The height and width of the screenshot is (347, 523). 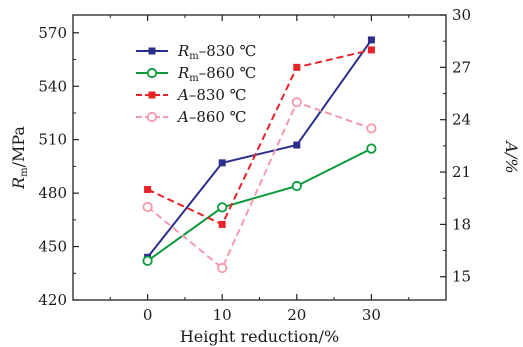 I want to click on y-left-axis-title: Rm/MPa, so click(x=19, y=158).